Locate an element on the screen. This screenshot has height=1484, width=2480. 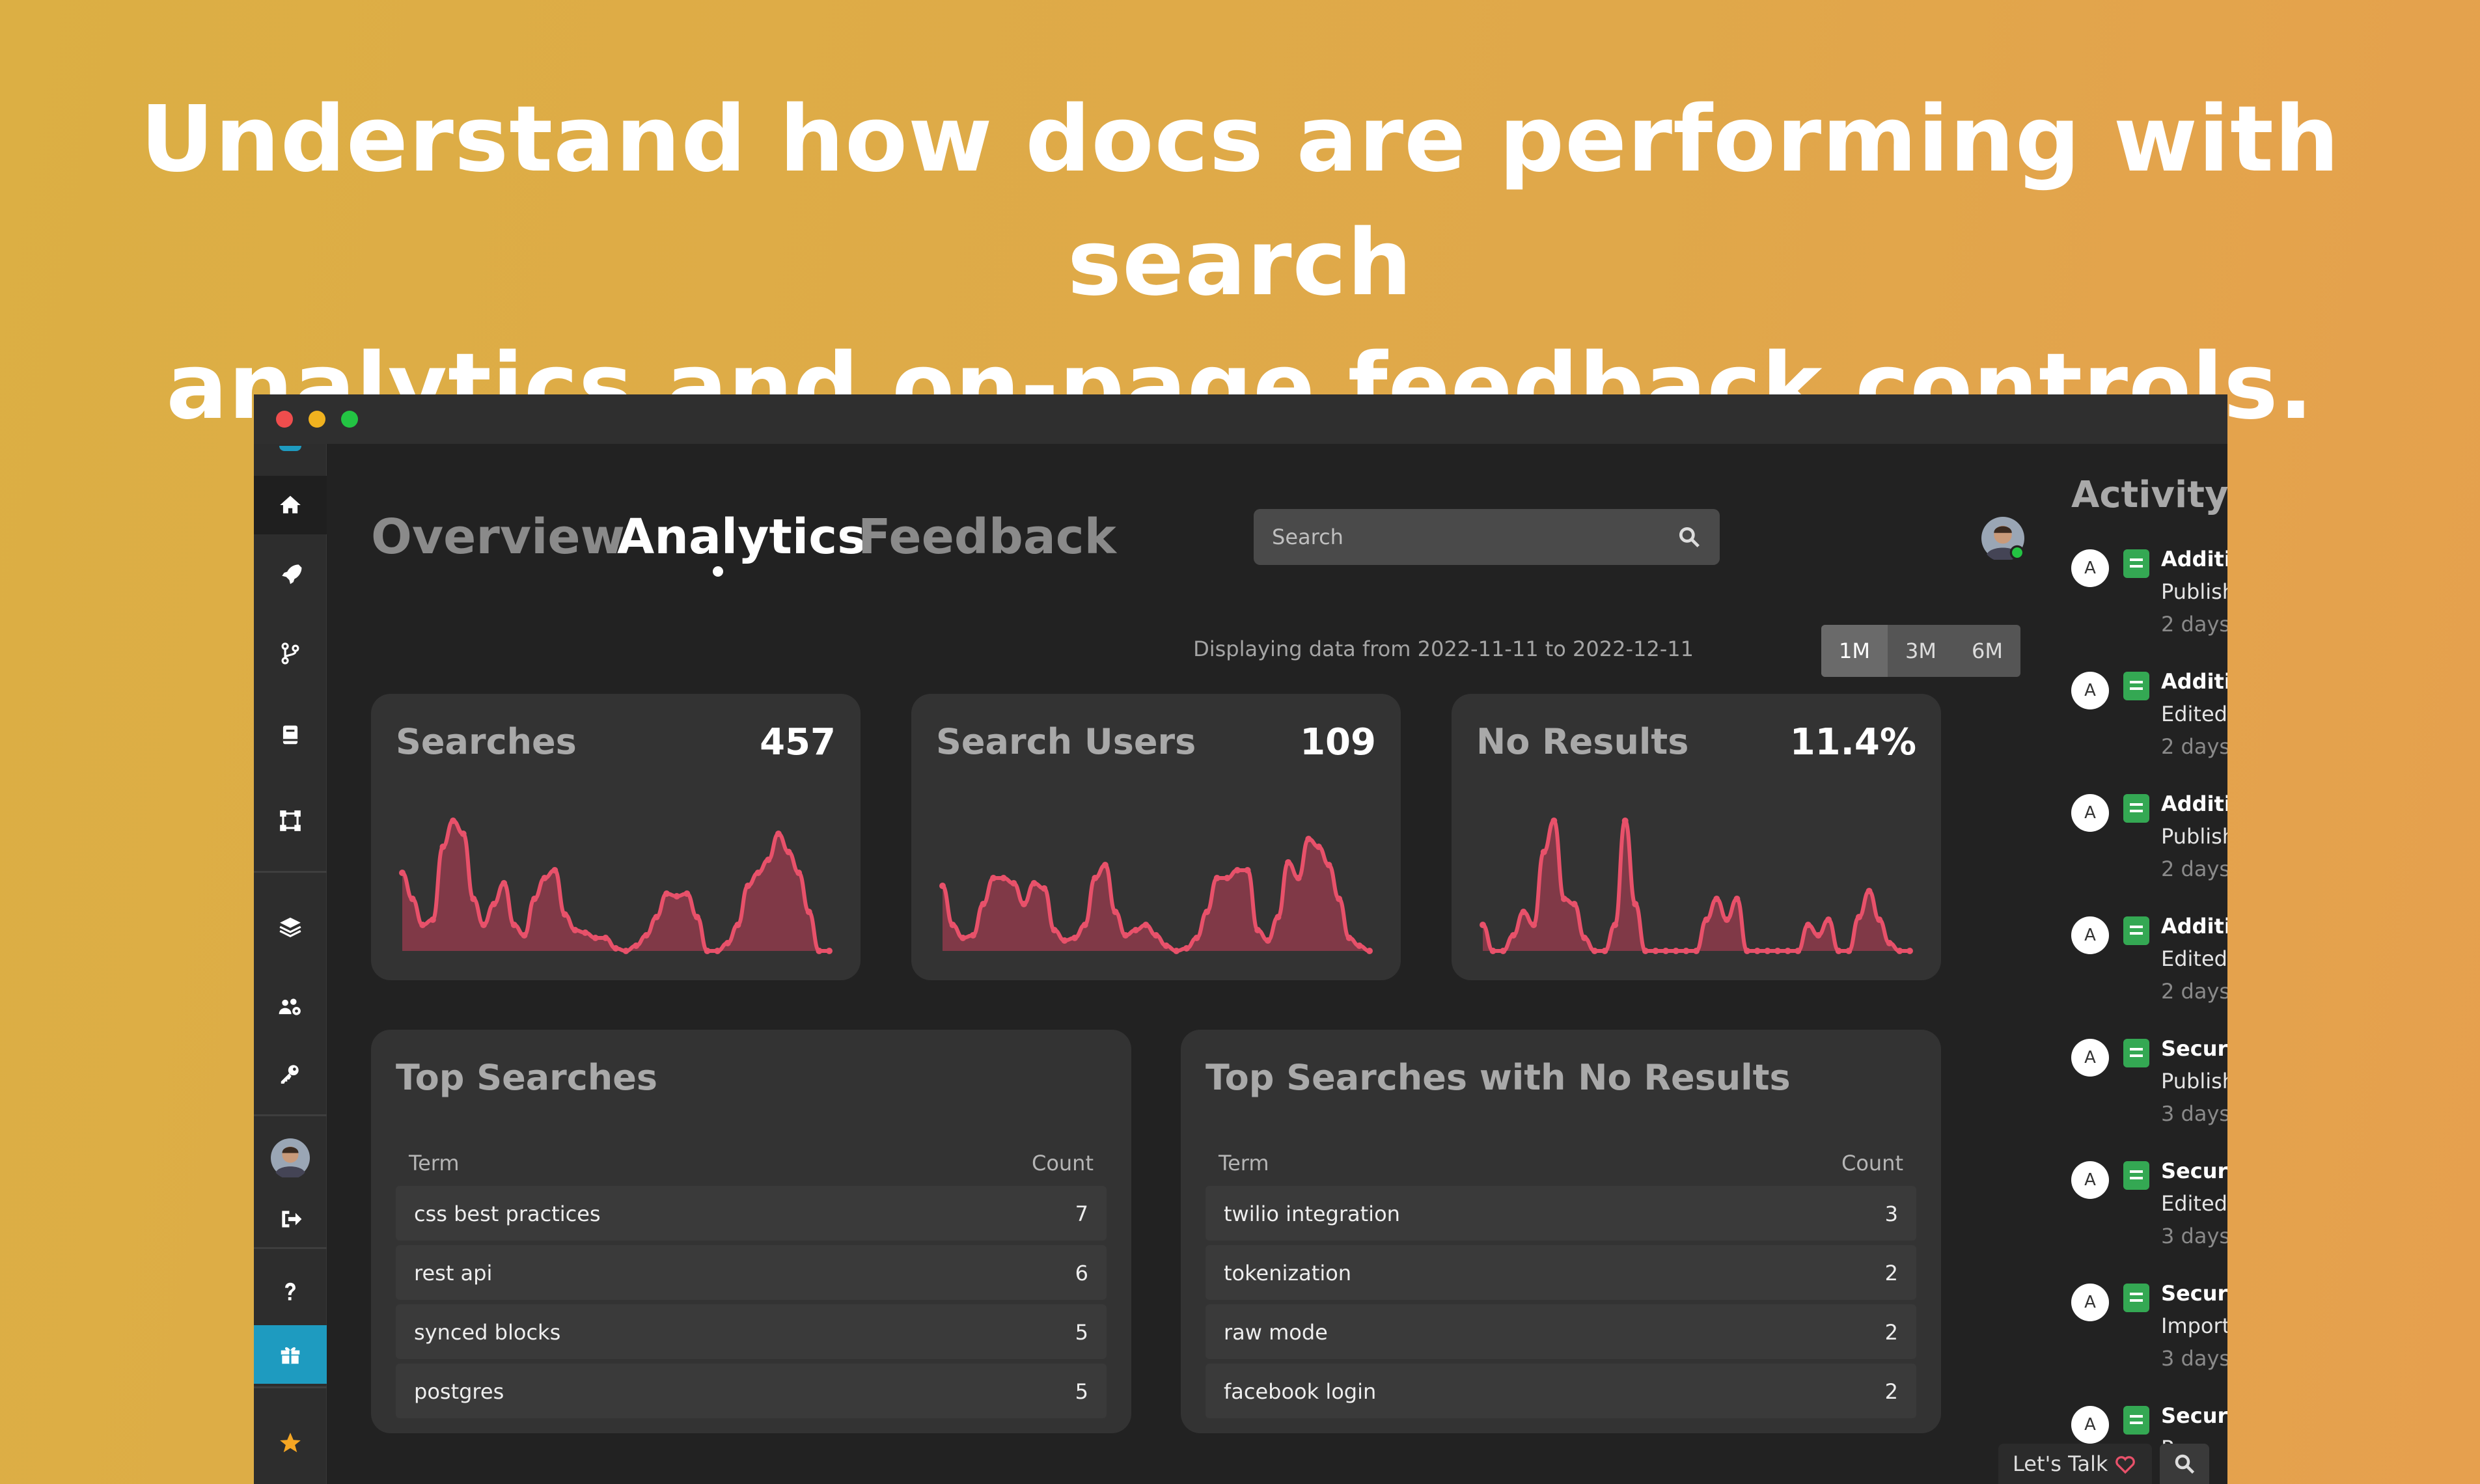
tab-overview: Overview is located at coordinates (498, 537).